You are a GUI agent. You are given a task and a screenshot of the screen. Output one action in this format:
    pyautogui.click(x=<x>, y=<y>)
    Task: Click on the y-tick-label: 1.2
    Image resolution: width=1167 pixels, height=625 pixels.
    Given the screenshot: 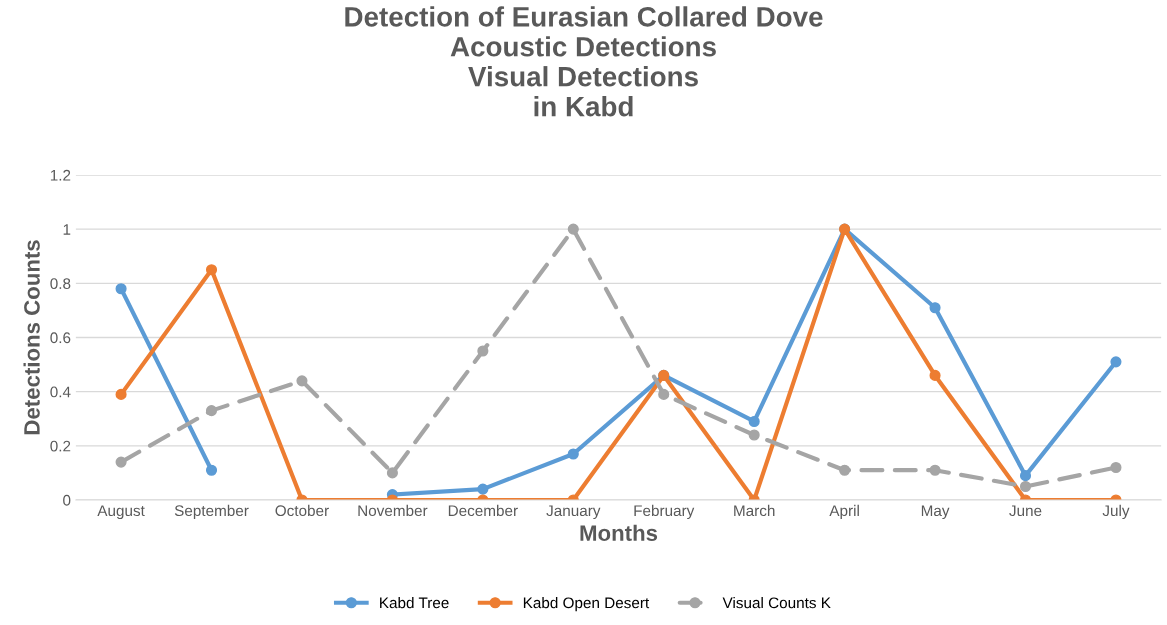 What is the action you would take?
    pyautogui.click(x=60, y=175)
    